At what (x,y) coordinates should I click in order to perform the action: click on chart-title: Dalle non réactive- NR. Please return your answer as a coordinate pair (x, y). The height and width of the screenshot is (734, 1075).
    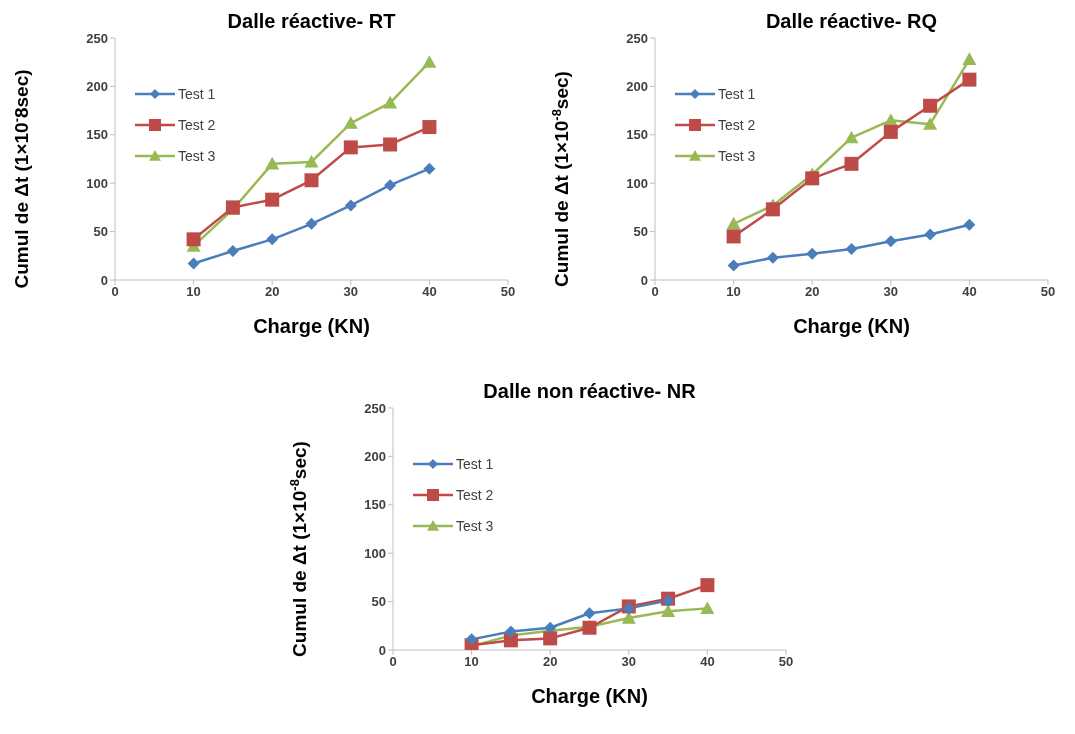
    Looking at the image, I should click on (589, 391).